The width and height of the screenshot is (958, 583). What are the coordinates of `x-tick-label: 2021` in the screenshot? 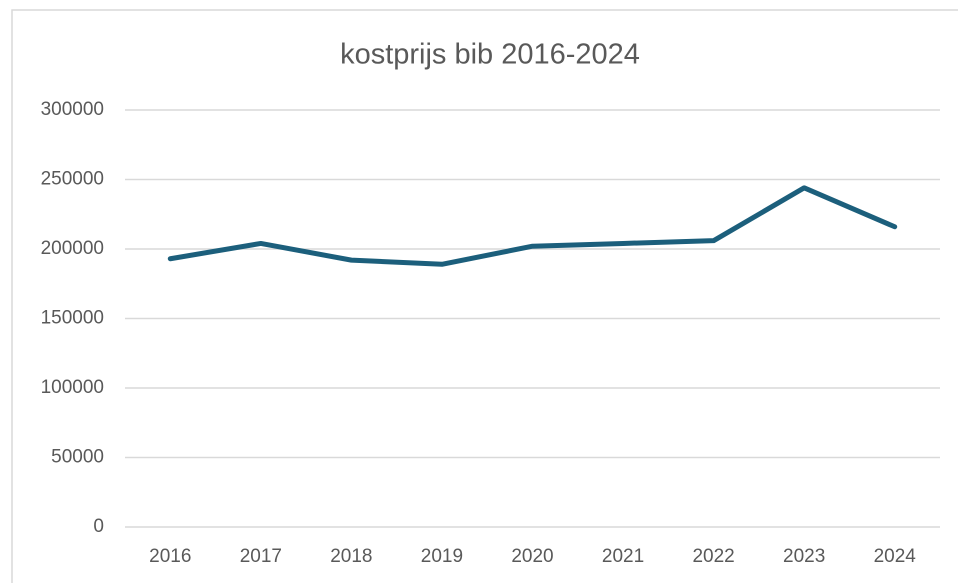 It's located at (623, 556).